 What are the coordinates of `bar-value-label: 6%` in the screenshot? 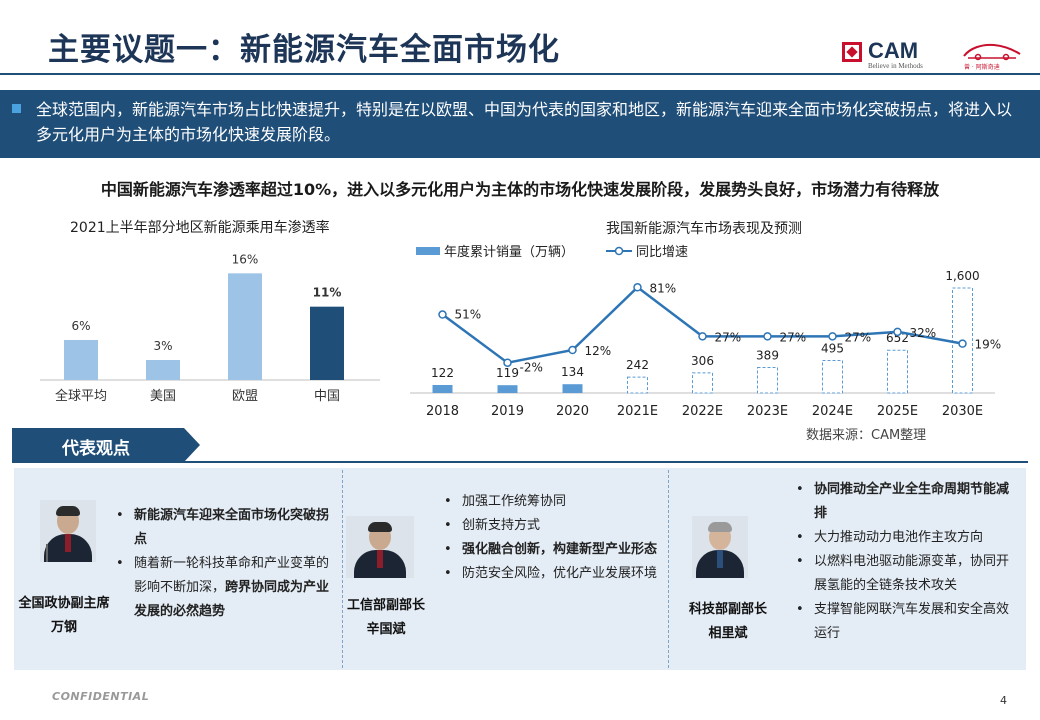 It's located at (80, 326).